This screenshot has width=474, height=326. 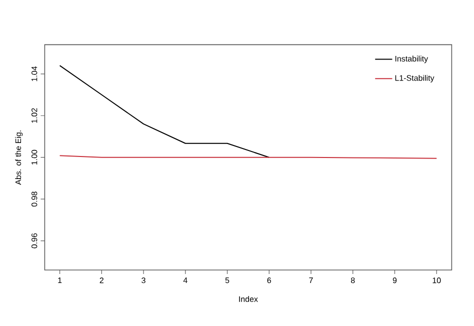 What do you see at coordinates (35, 240) in the screenshot?
I see `y-tick-label: 0.96` at bounding box center [35, 240].